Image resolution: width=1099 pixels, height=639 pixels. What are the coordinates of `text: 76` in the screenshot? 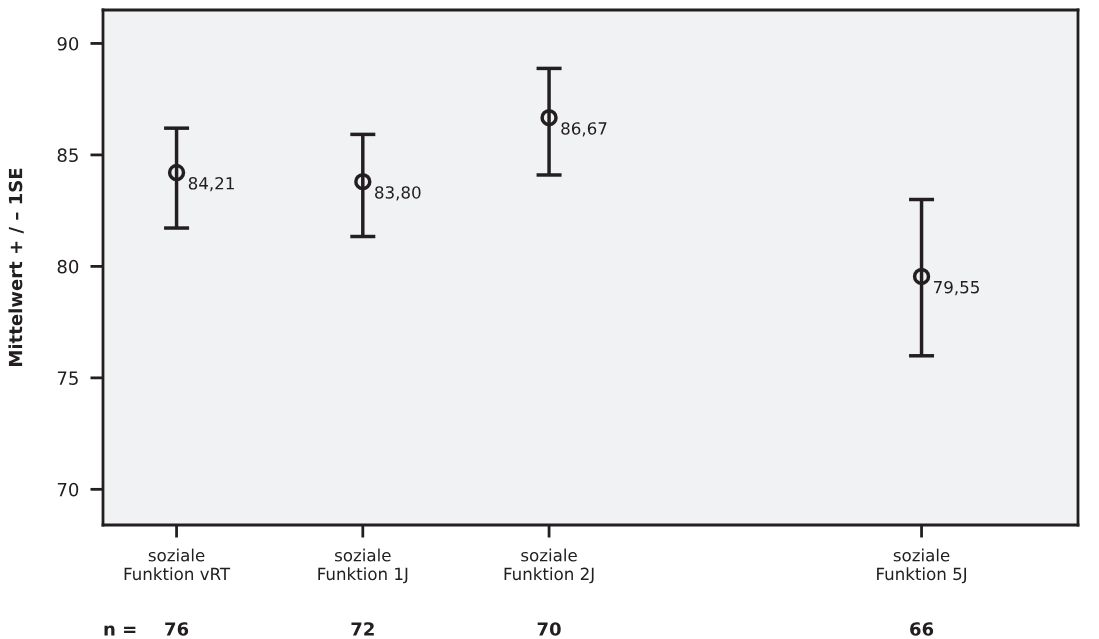 It's located at (177, 629).